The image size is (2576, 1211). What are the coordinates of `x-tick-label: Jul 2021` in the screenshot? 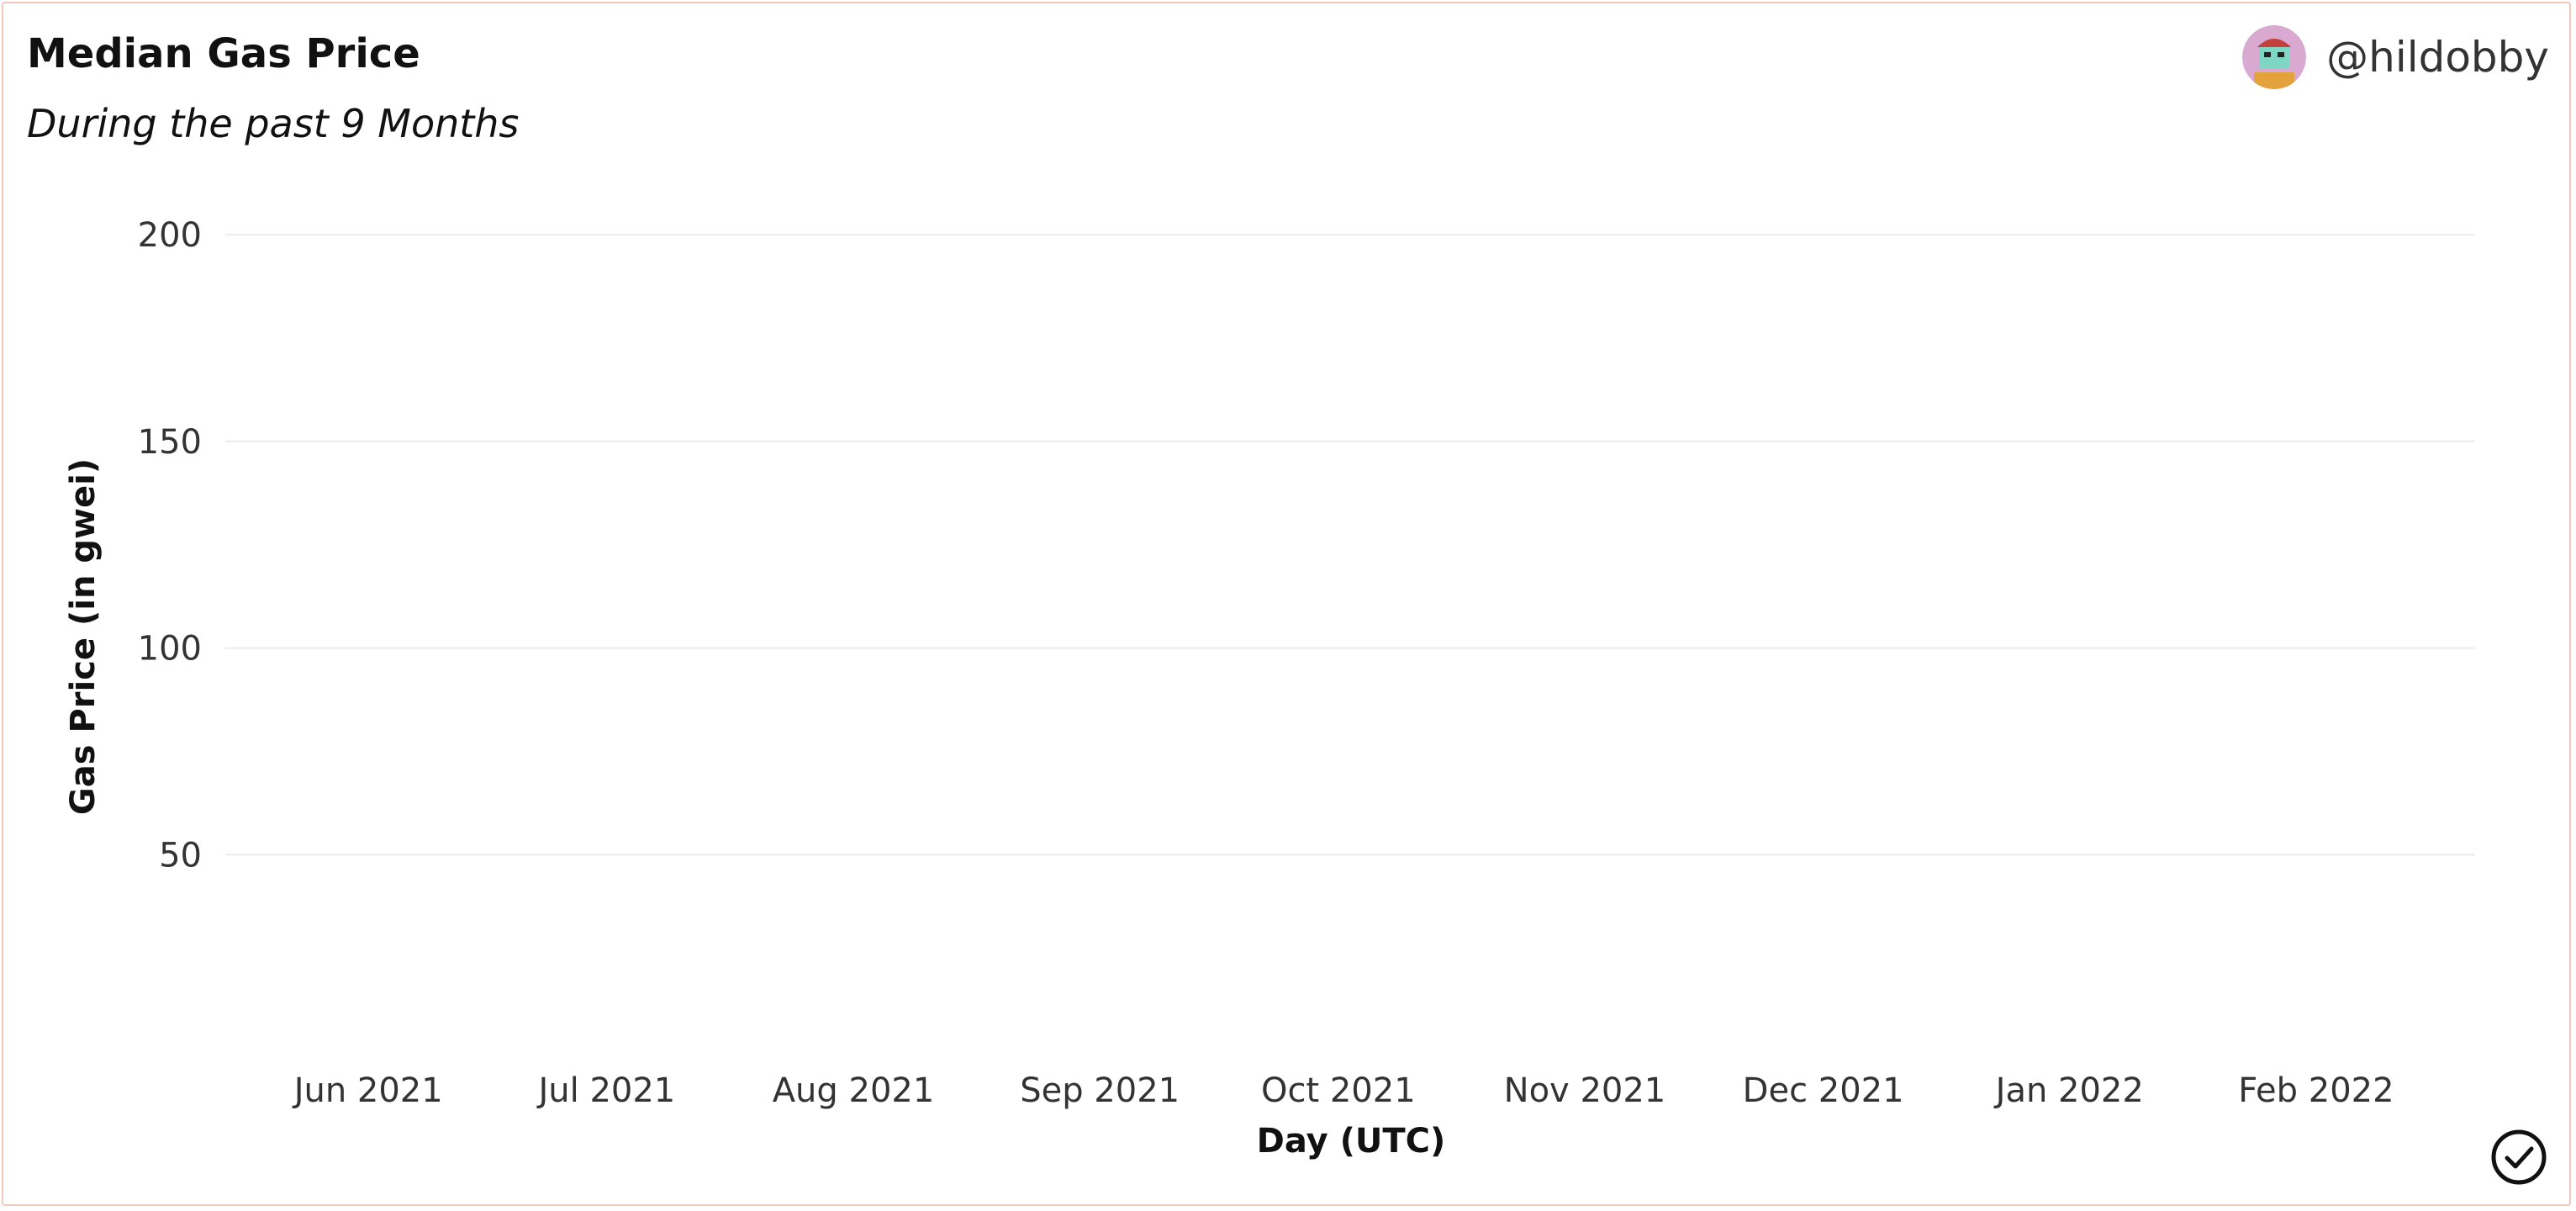 It's located at (605, 1090).